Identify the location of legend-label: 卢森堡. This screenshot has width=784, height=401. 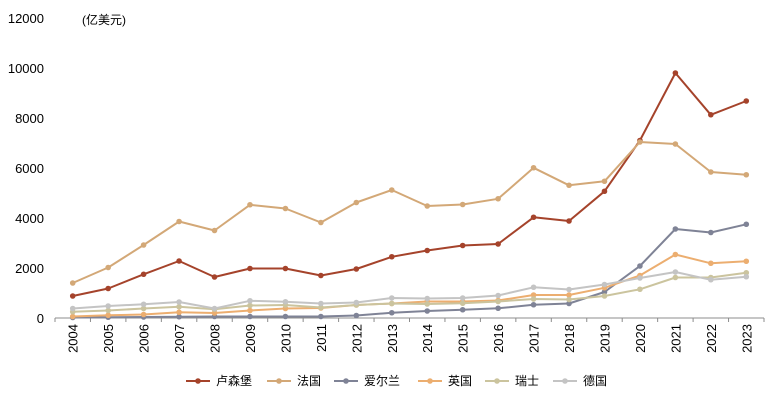
(234, 380).